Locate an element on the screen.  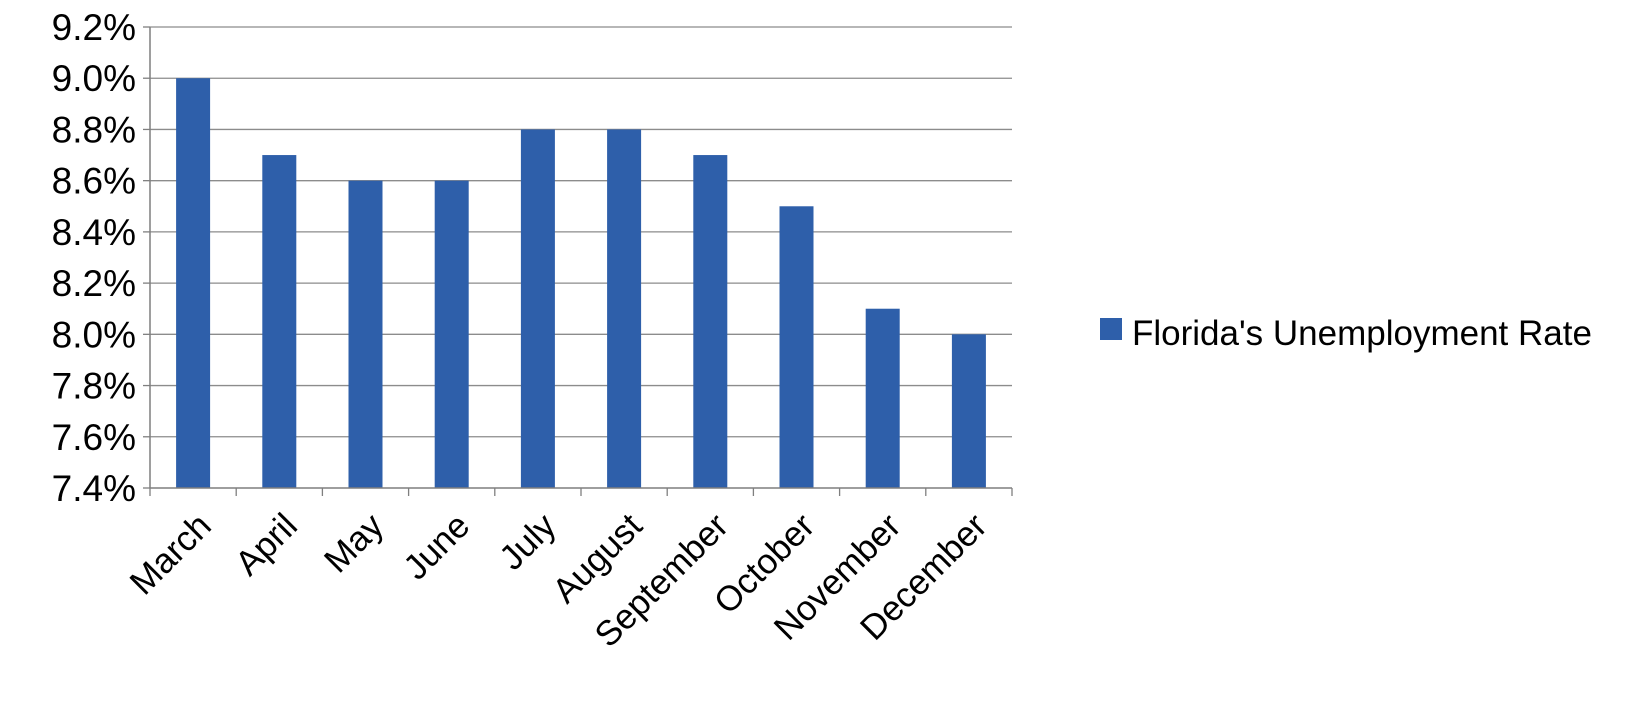
y-tick-label: 7.8% is located at coordinates (94, 386).